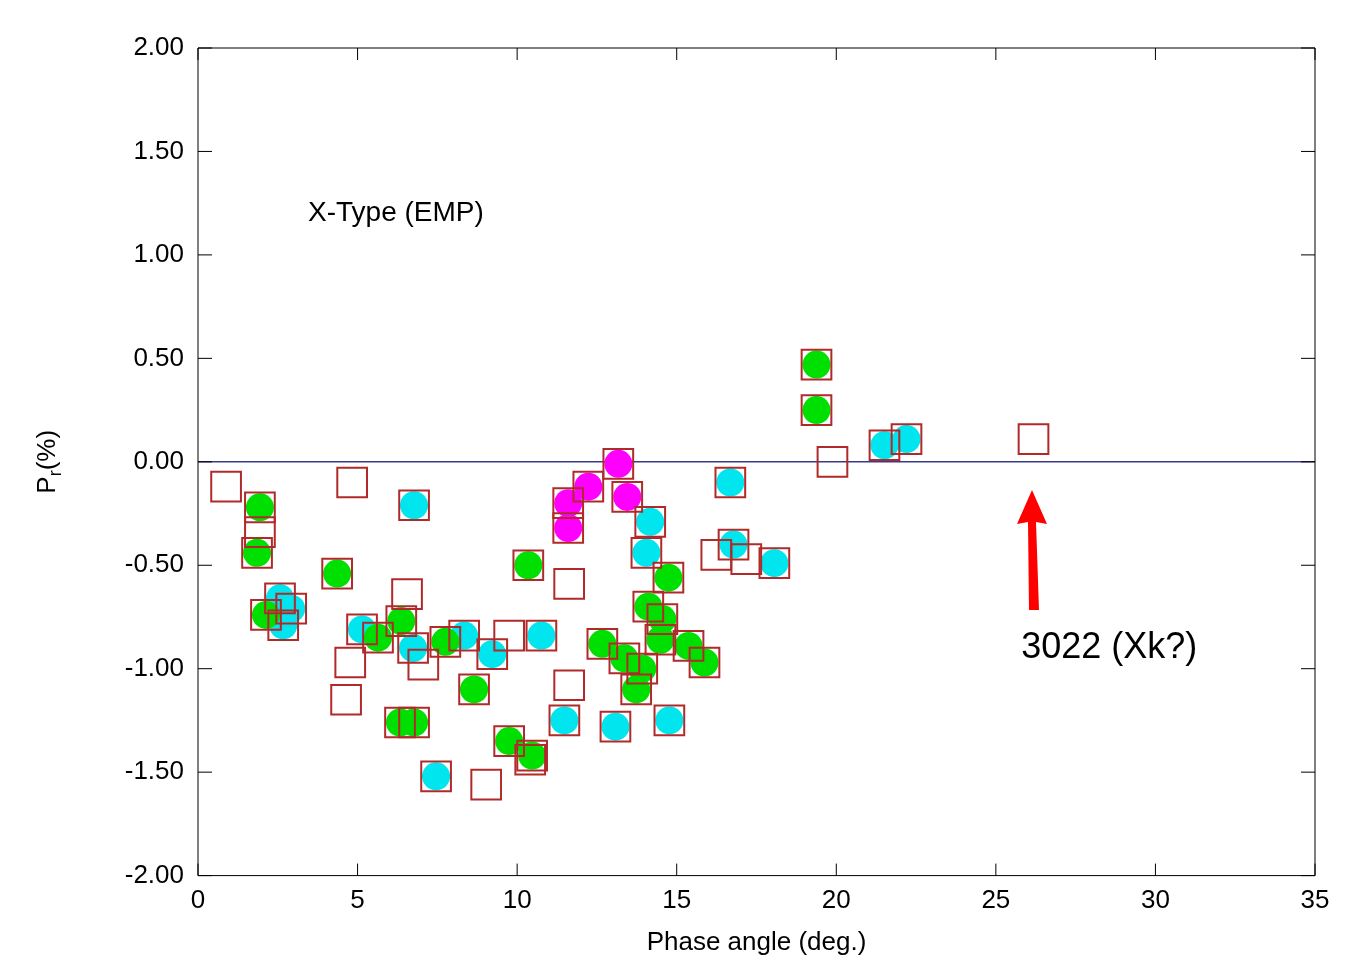  What do you see at coordinates (158, 253) in the screenshot?
I see `y-tick-label: 1.00` at bounding box center [158, 253].